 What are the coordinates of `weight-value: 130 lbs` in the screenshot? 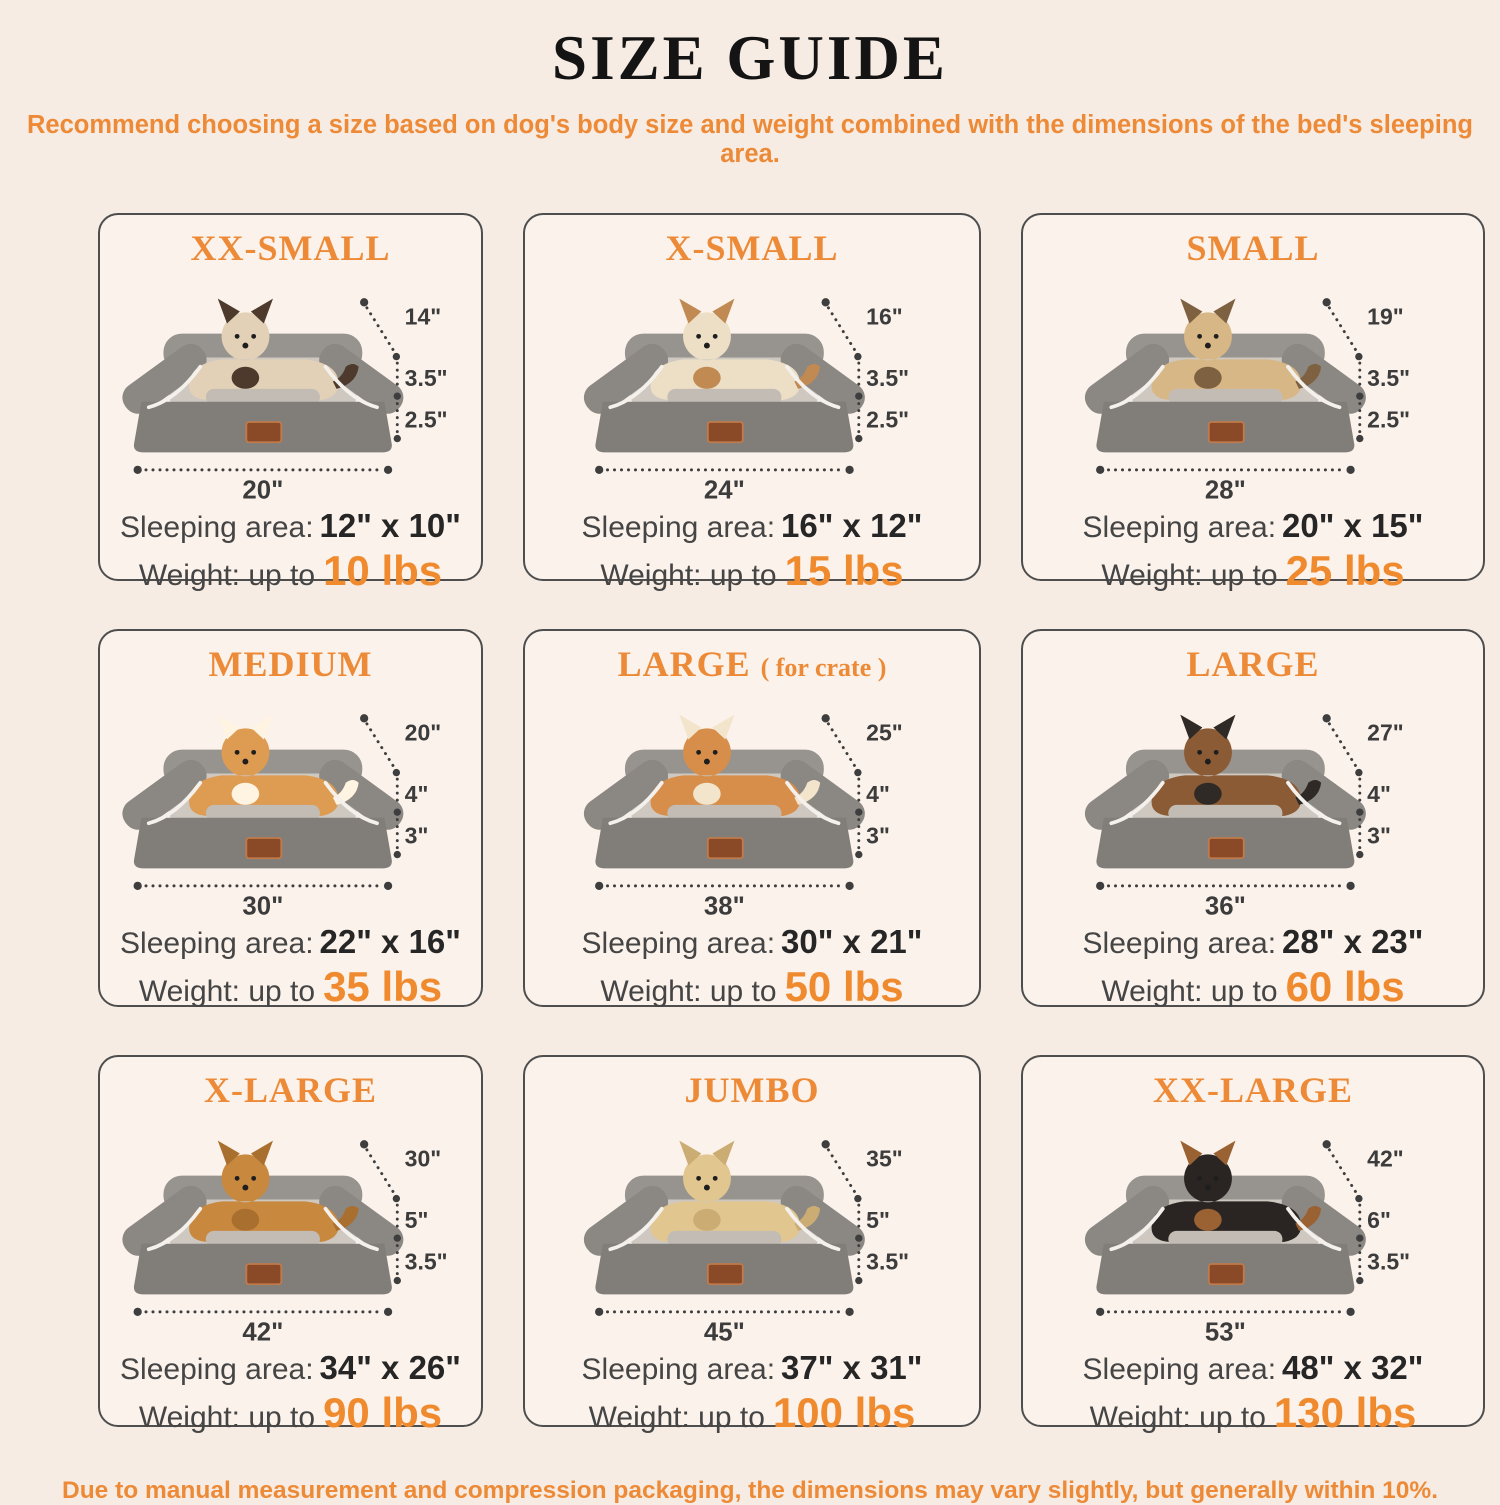 It's located at (1345, 1412).